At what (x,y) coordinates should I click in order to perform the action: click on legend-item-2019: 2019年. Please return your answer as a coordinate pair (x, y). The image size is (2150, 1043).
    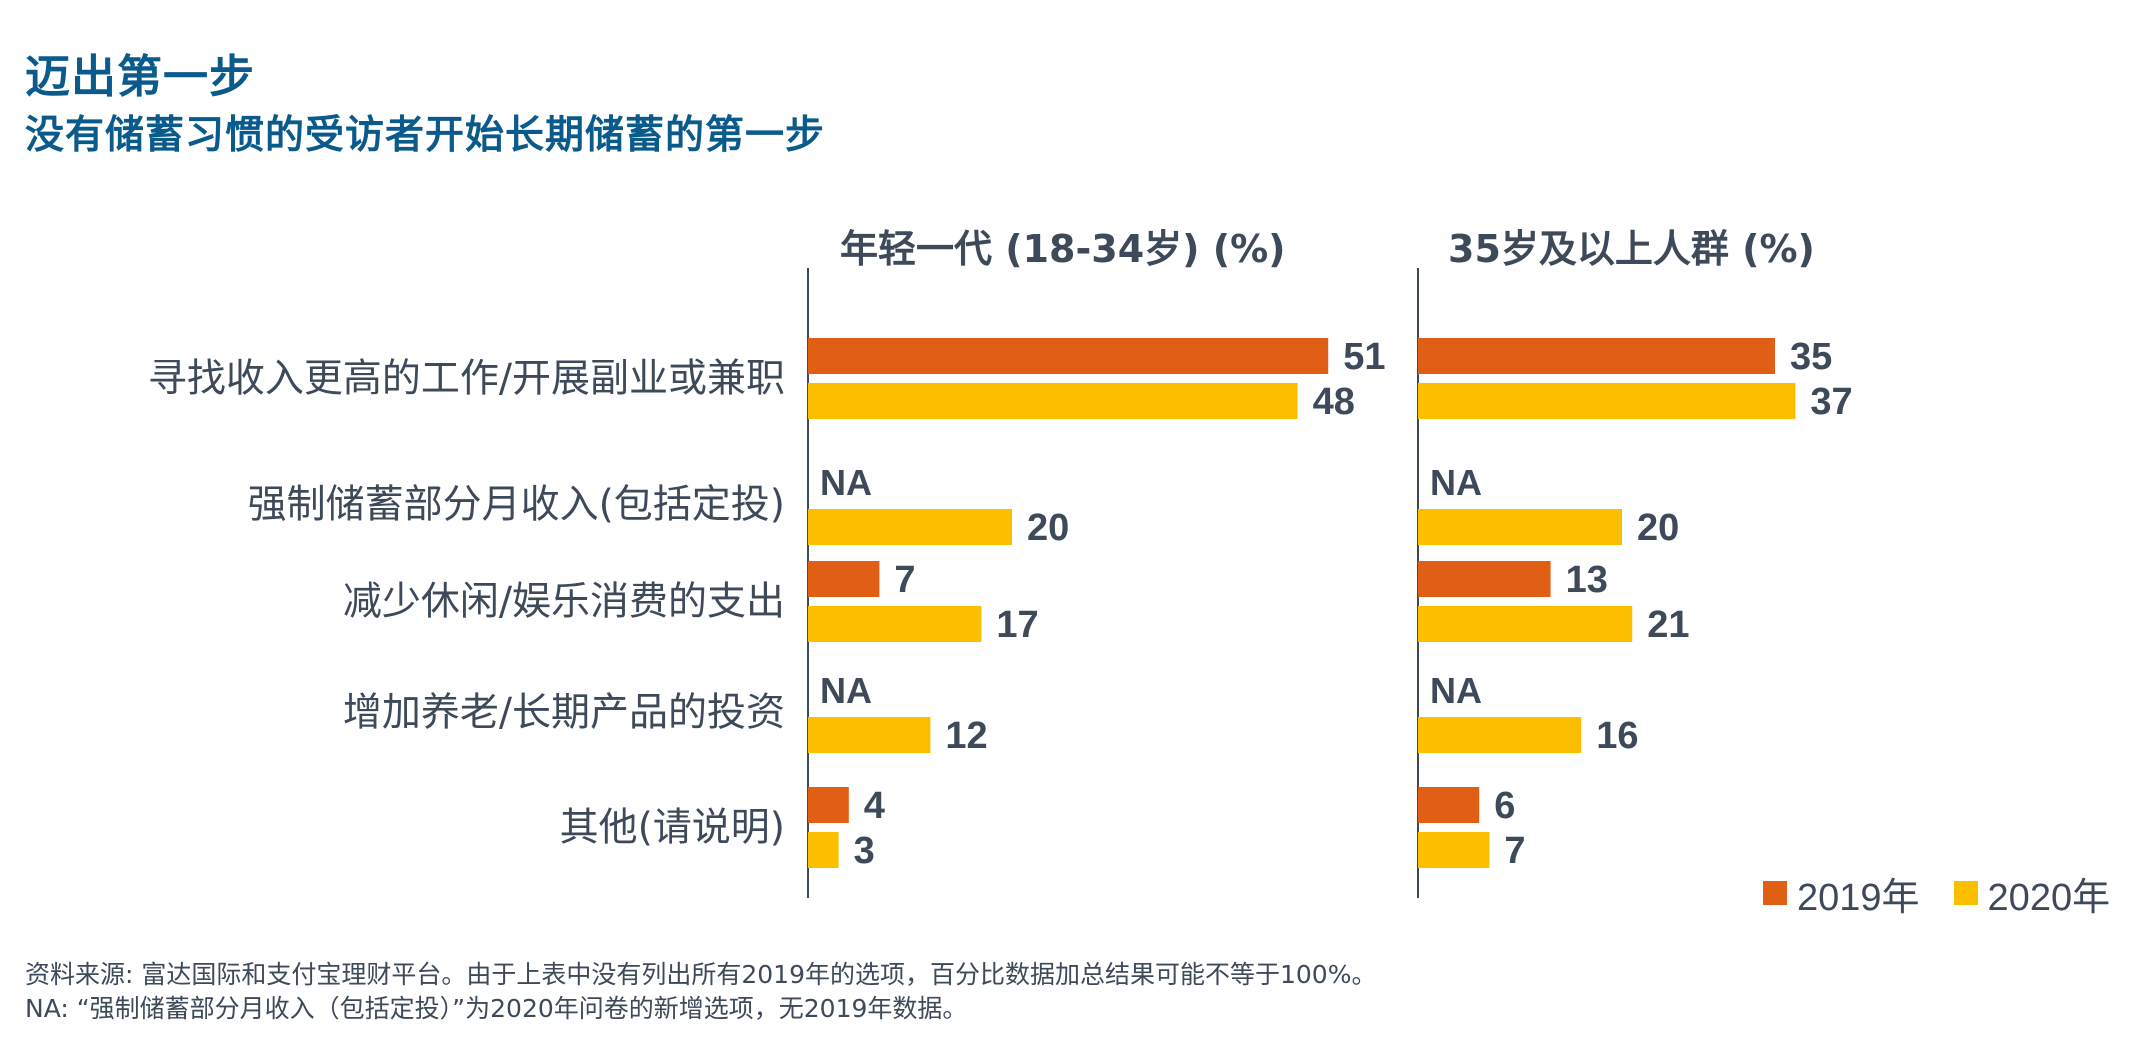
    Looking at the image, I should click on (1841, 893).